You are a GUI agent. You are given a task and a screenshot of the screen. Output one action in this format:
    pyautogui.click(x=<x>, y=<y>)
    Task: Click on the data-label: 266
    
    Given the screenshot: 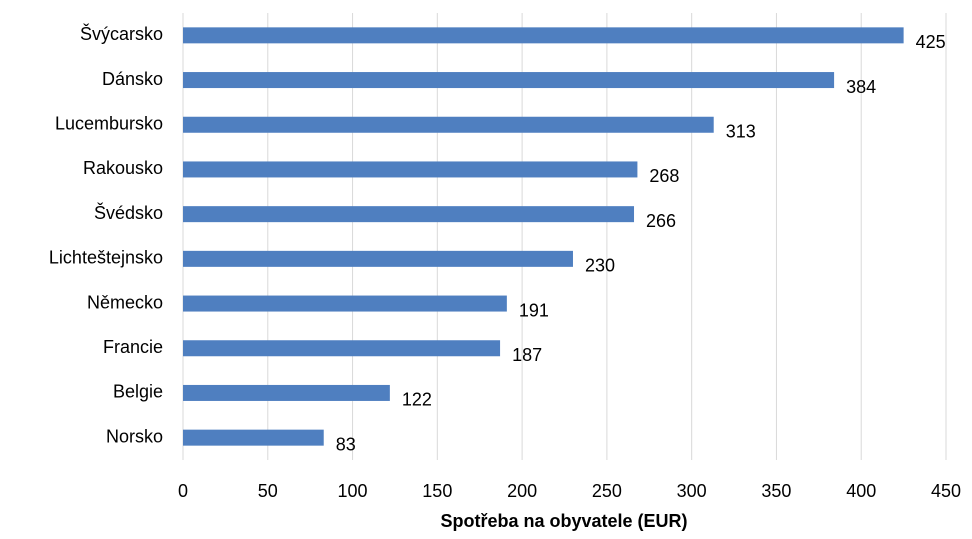 What is the action you would take?
    pyautogui.click(x=661, y=221)
    